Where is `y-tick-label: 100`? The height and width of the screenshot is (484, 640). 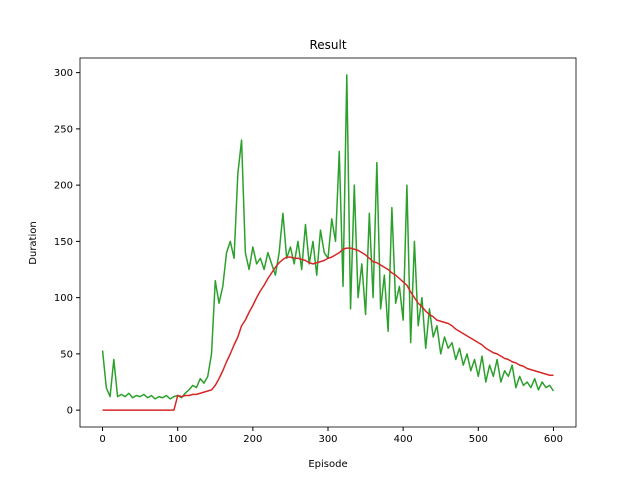 y-tick-label: 100 is located at coordinates (63, 298).